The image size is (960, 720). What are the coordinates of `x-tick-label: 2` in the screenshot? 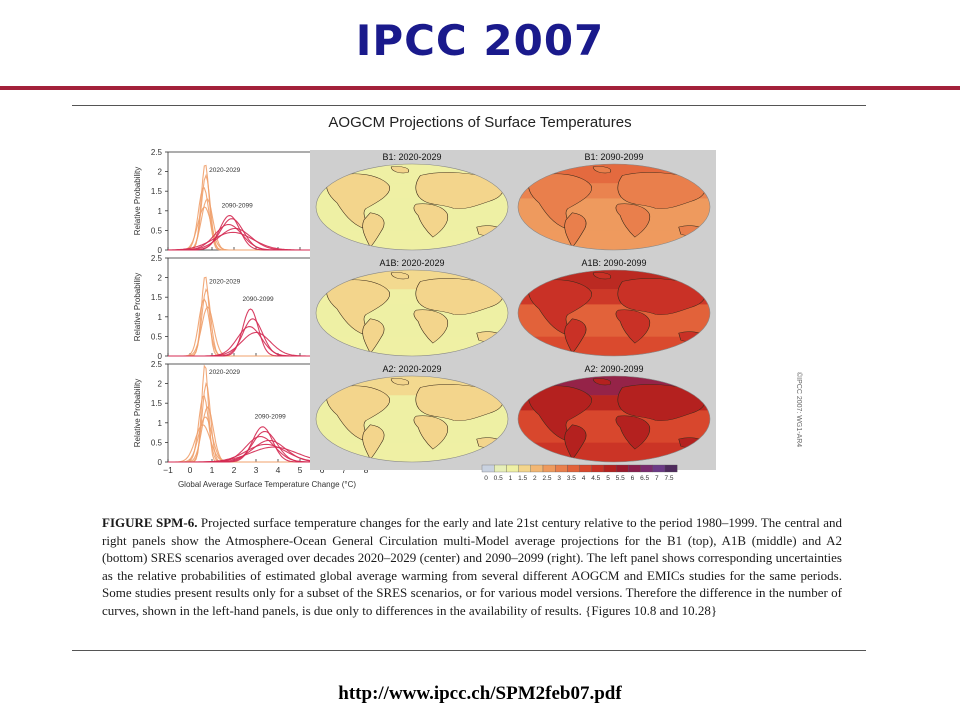 It's located at (234, 470).